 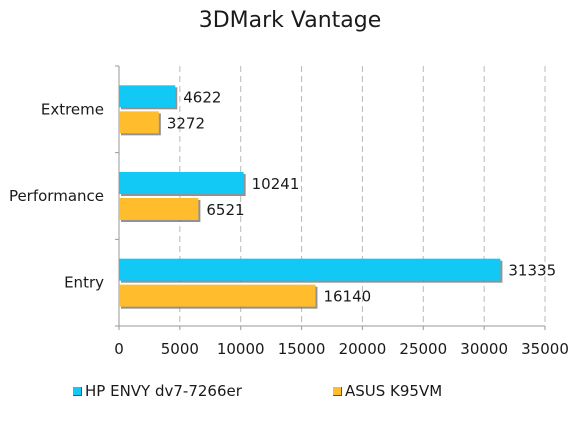 I want to click on data-label: 10241, so click(x=276, y=184).